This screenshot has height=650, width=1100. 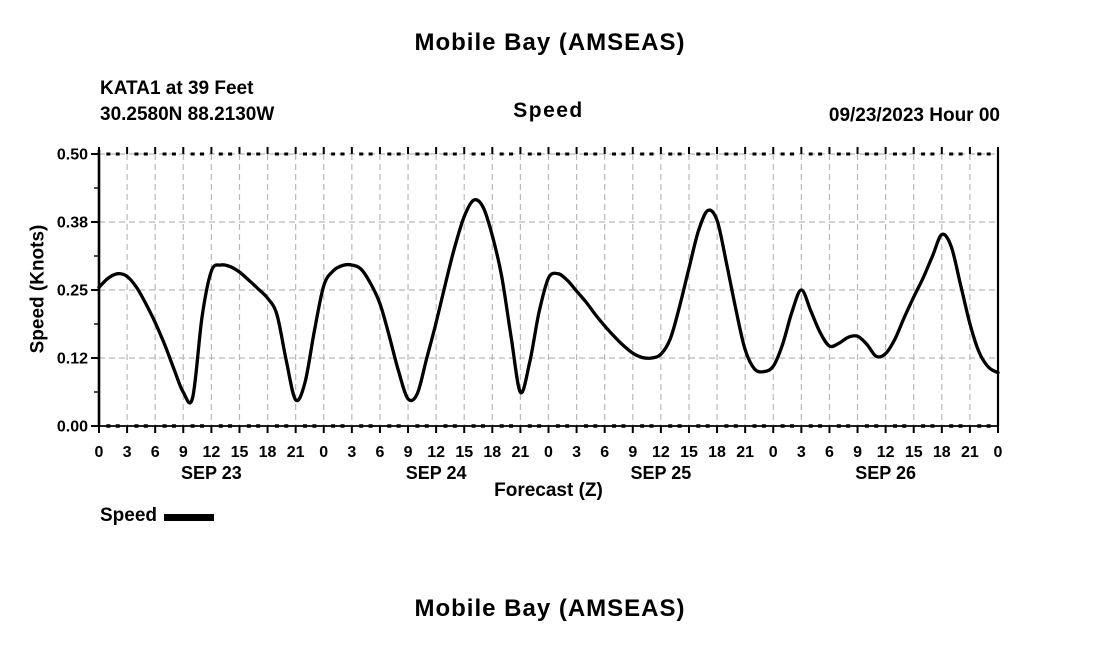 What do you see at coordinates (72, 427) in the screenshot?
I see `y-tick-label: 0.00` at bounding box center [72, 427].